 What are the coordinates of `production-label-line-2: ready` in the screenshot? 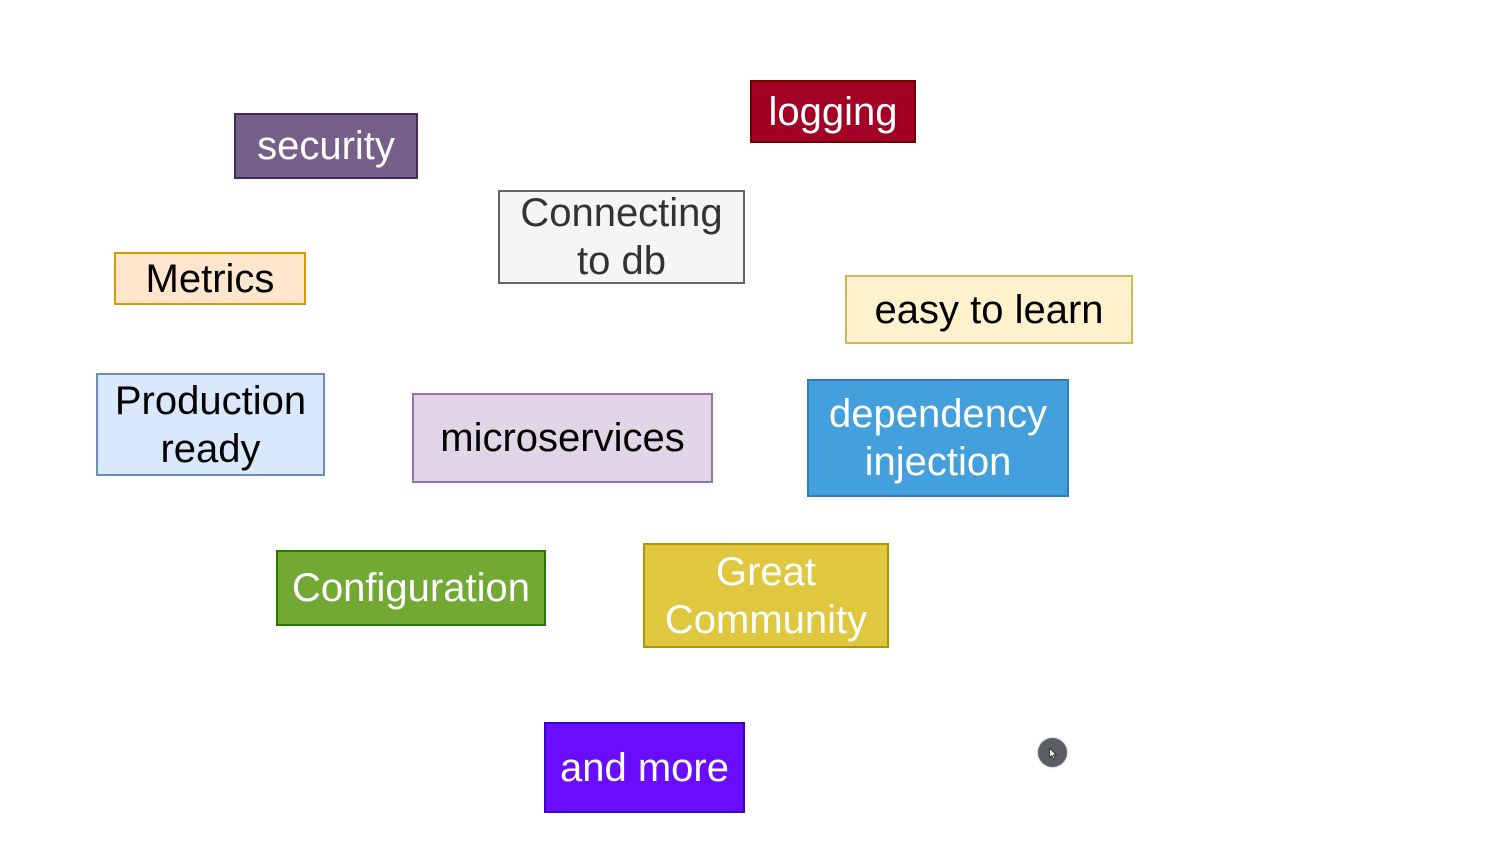 It's located at (210, 448).